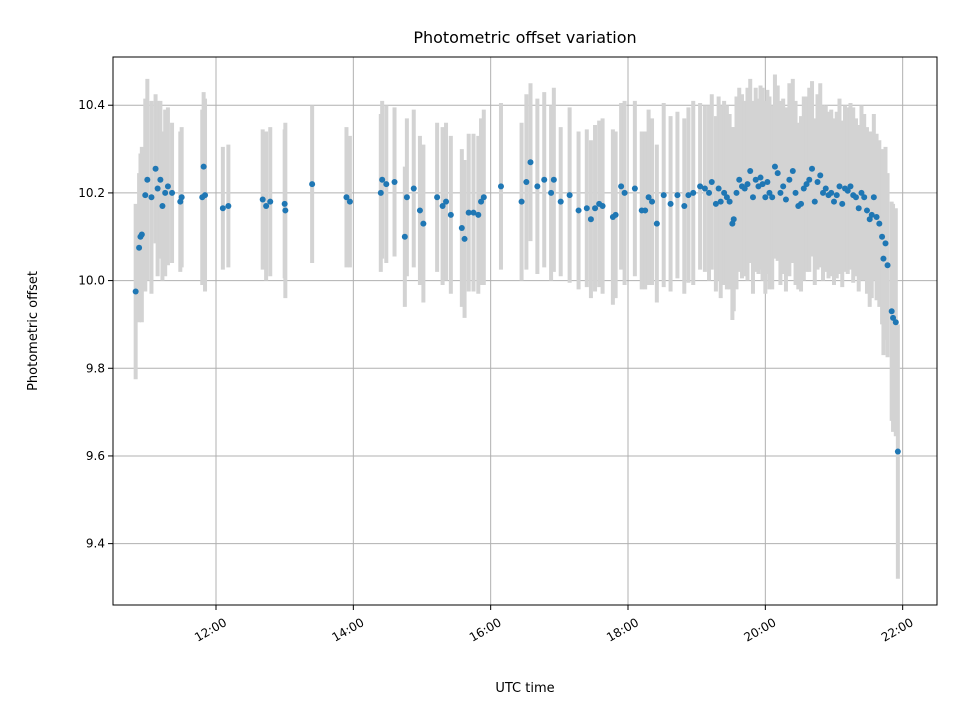  Describe the element at coordinates (95, 324) in the screenshot. I see `y-axis: 9.4 9.6 9.8 10.0 10.2 10.4` at that location.